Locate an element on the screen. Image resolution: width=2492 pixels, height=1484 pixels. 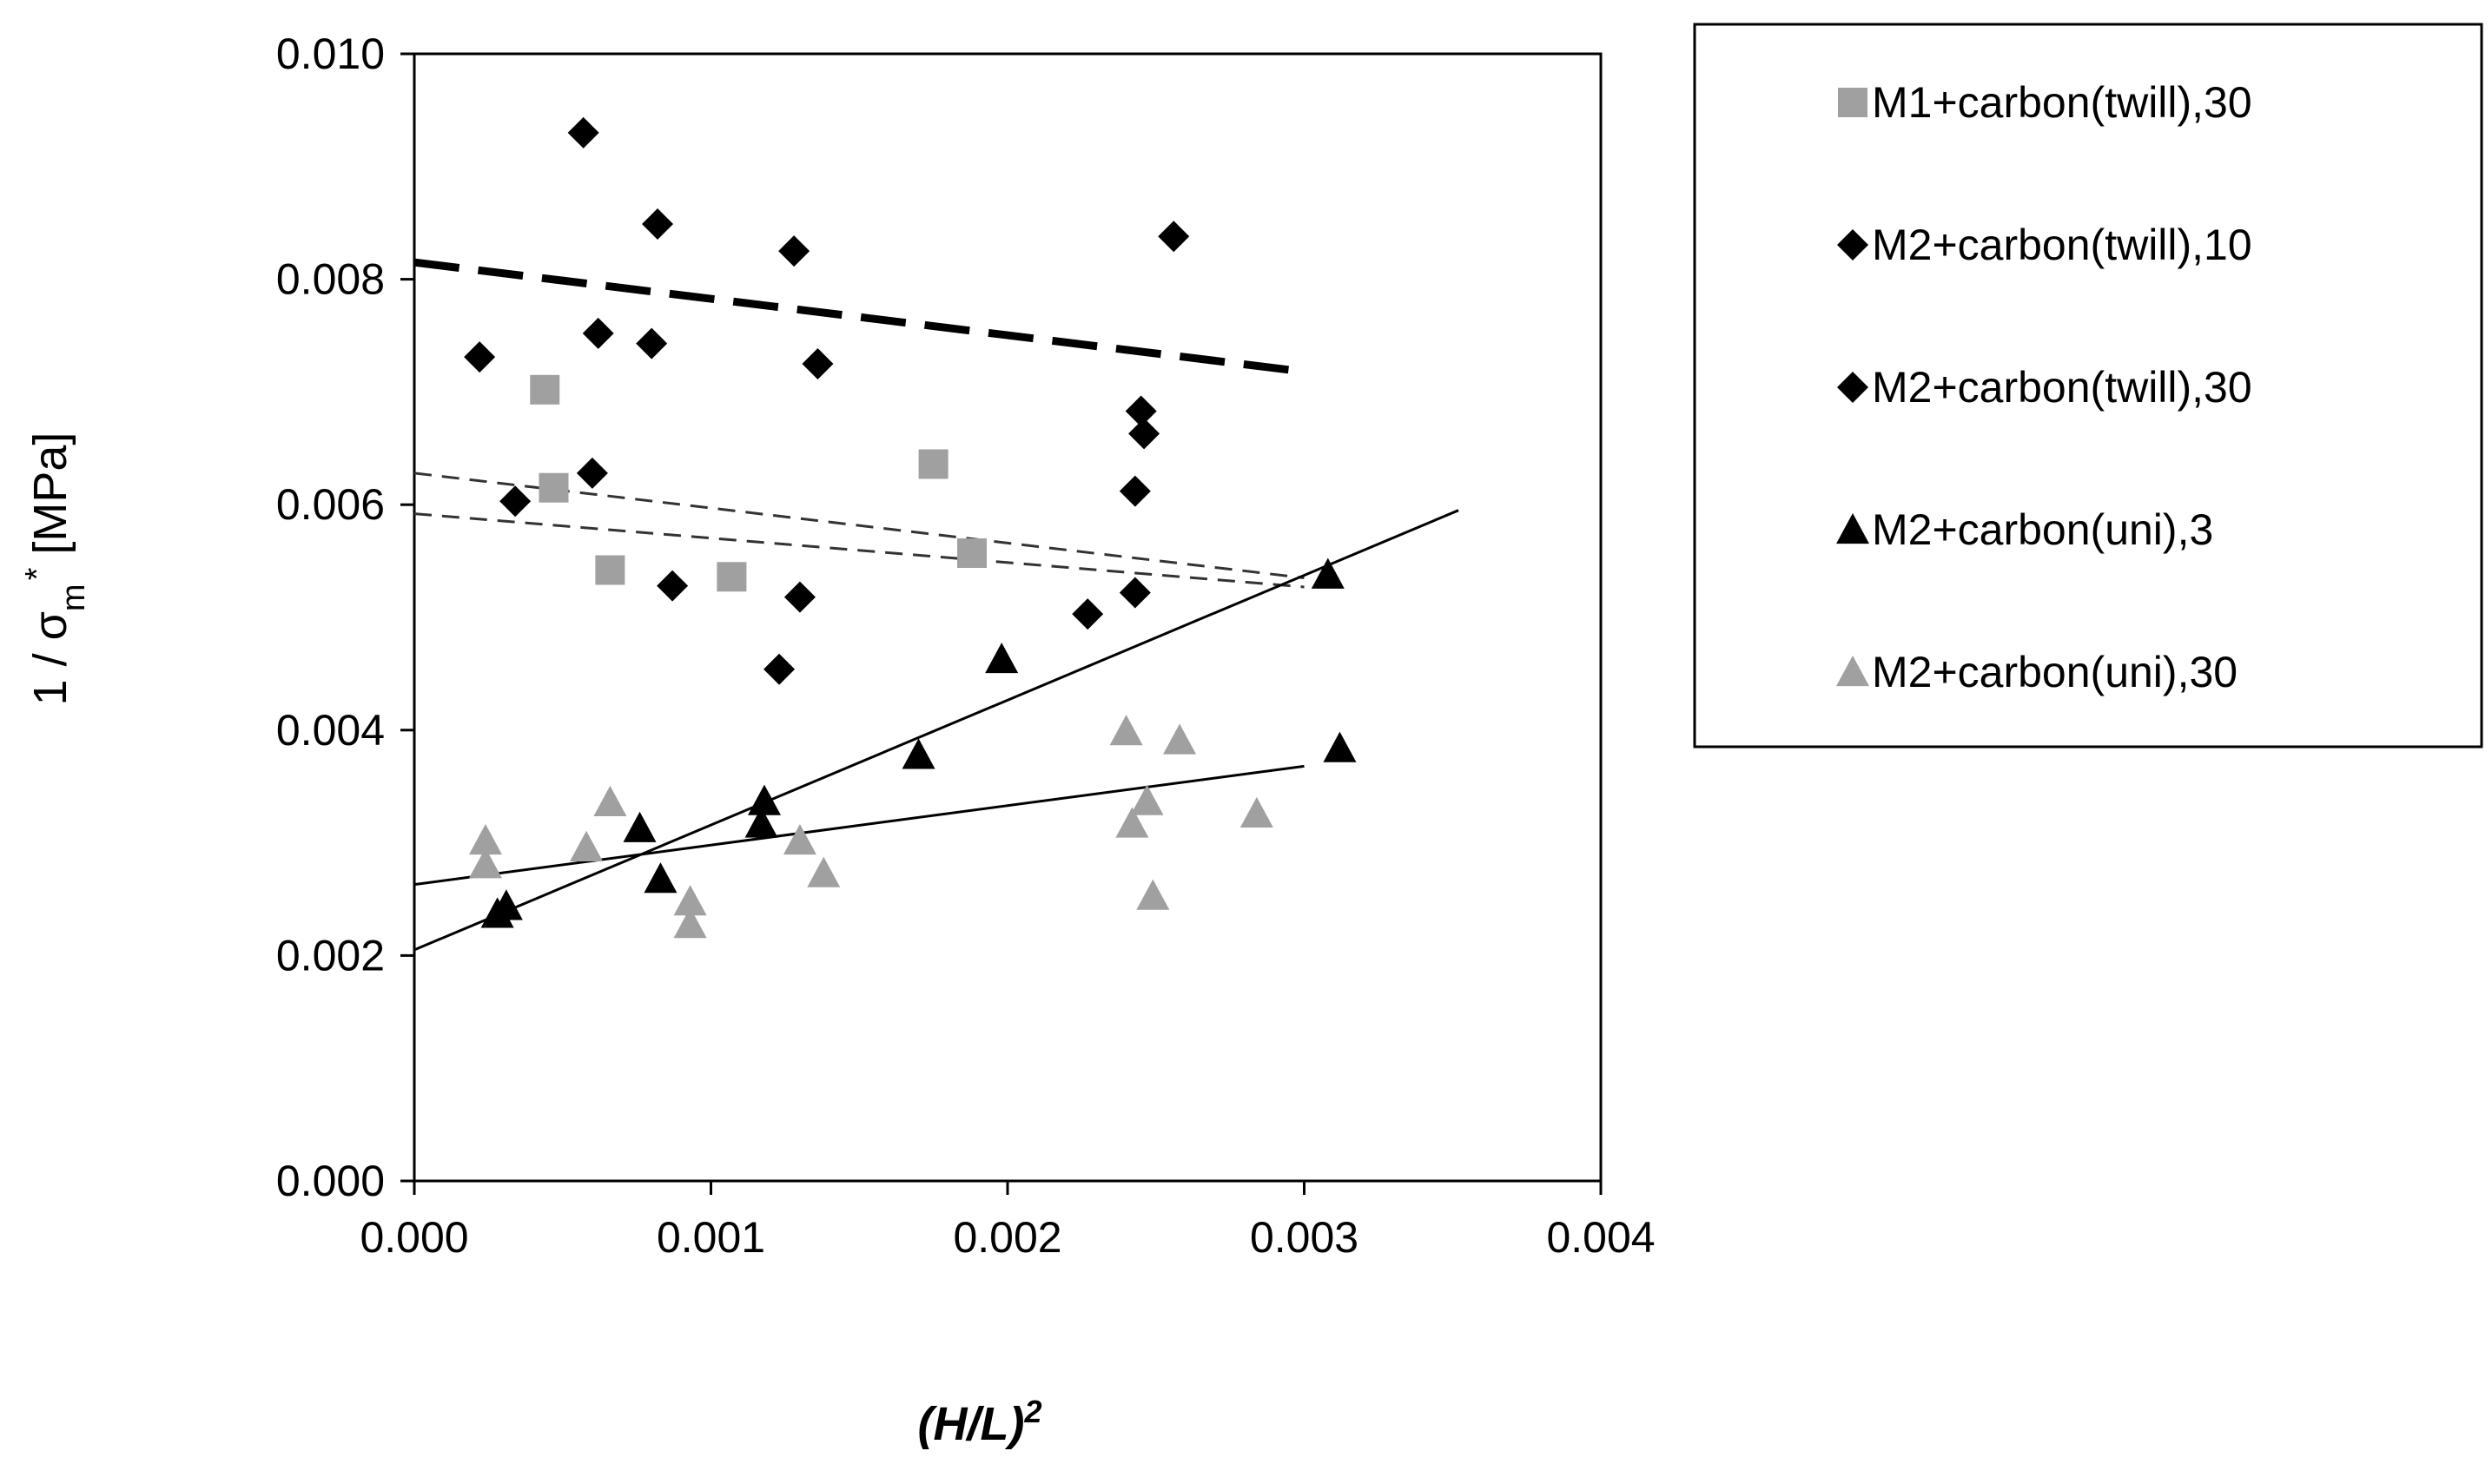
x-axis-title: (H/L)2 is located at coordinates (980, 1422).